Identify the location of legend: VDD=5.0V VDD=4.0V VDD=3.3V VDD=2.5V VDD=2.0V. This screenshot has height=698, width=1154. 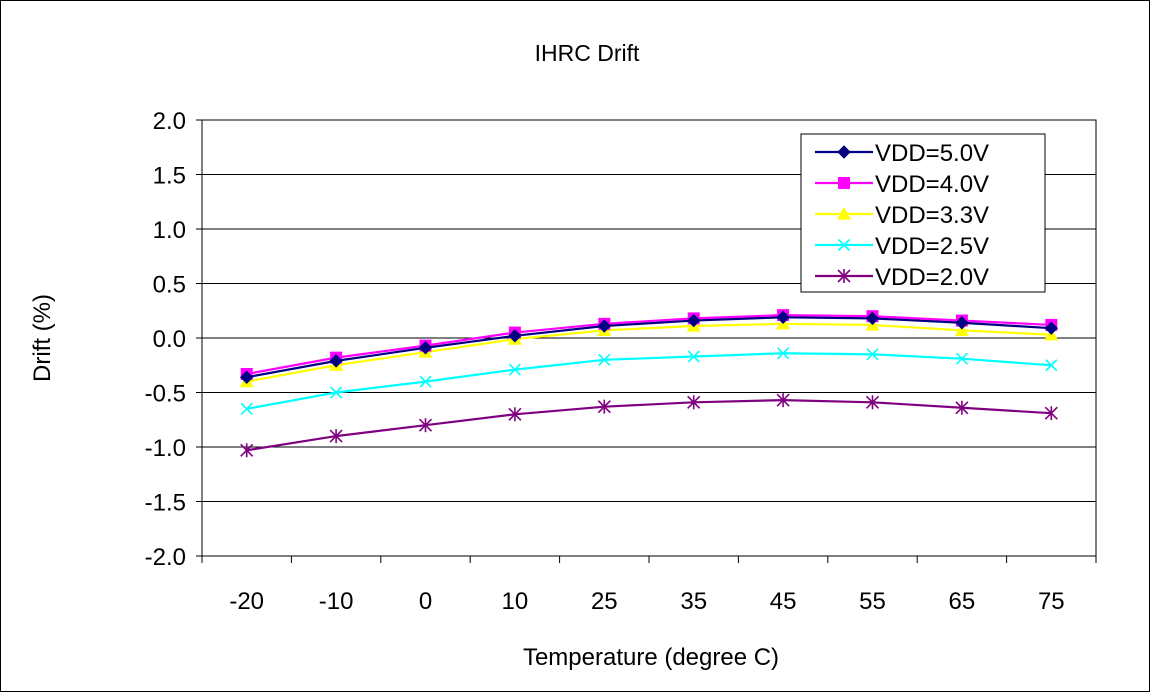
(923, 213).